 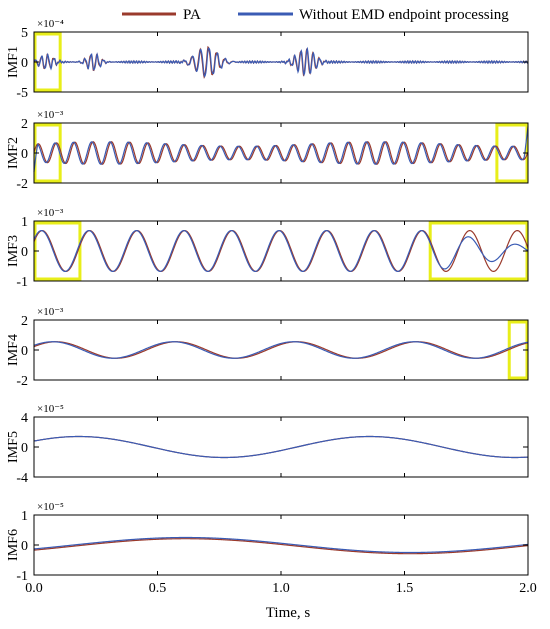 What do you see at coordinates (22, 93) in the screenshot?
I see `y-tick-label: -5` at bounding box center [22, 93].